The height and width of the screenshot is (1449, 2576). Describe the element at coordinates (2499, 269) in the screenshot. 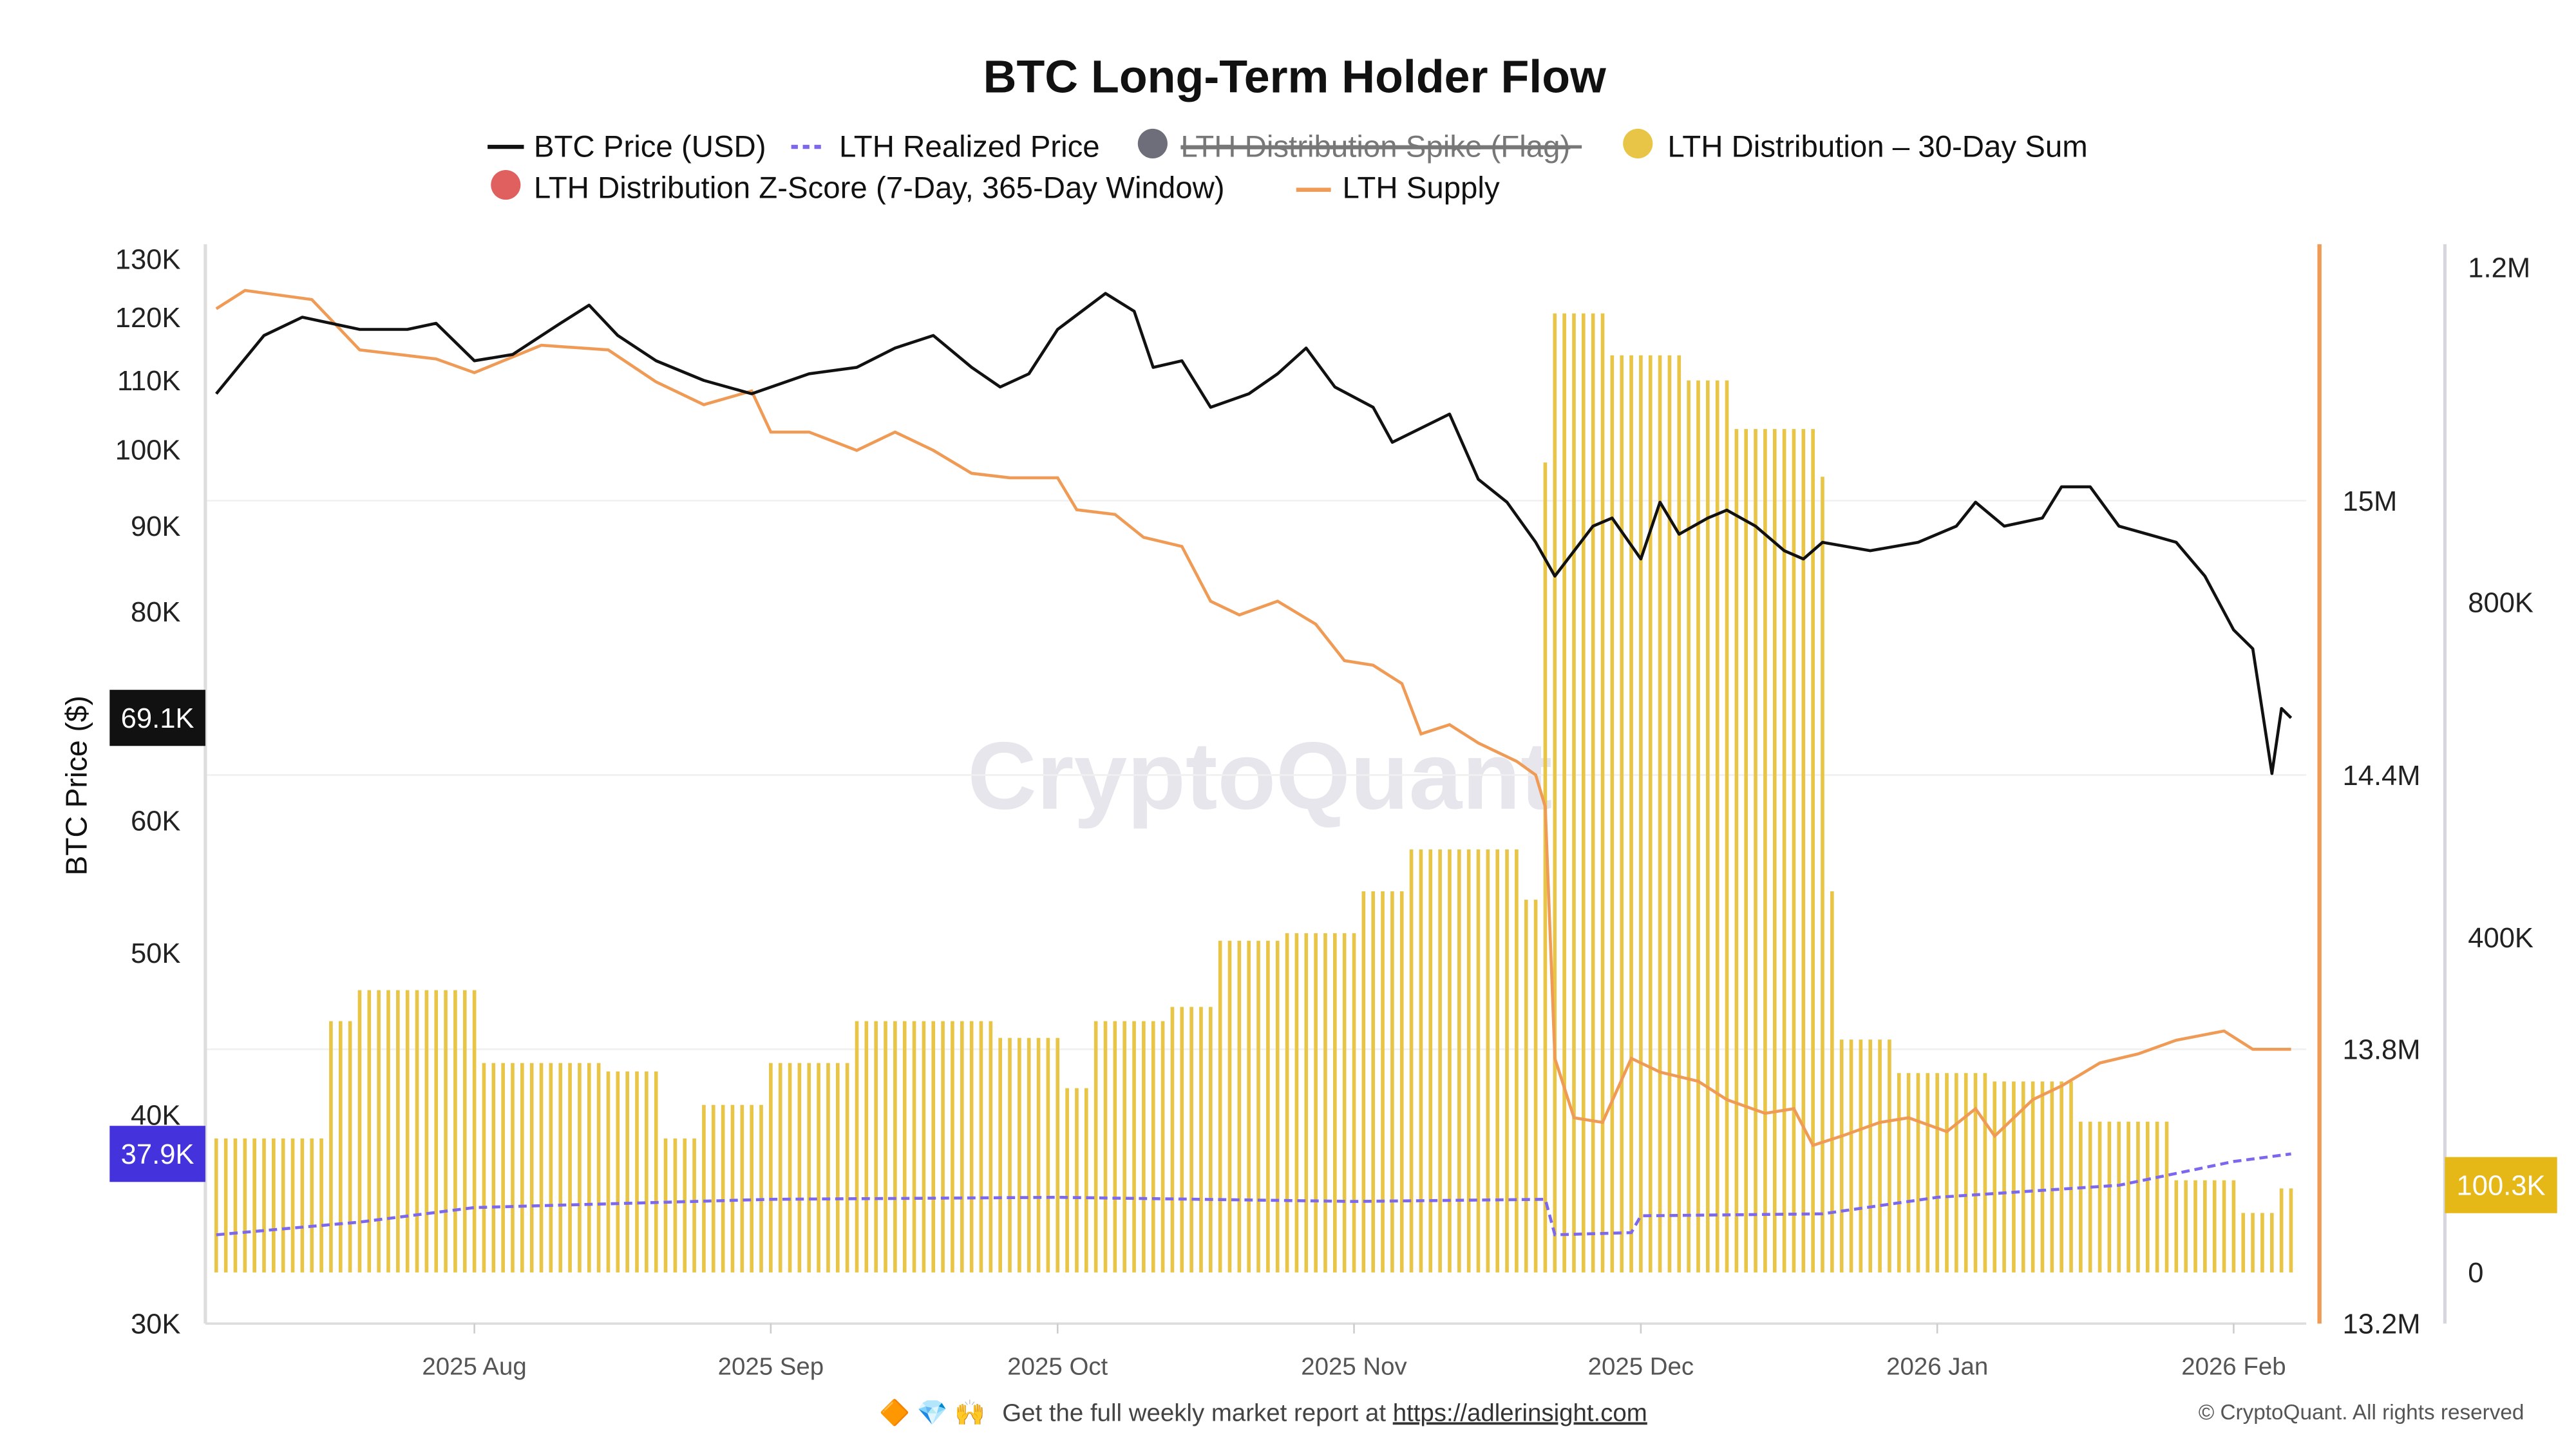

I see `distribution-tick-label: 1.2M` at that location.